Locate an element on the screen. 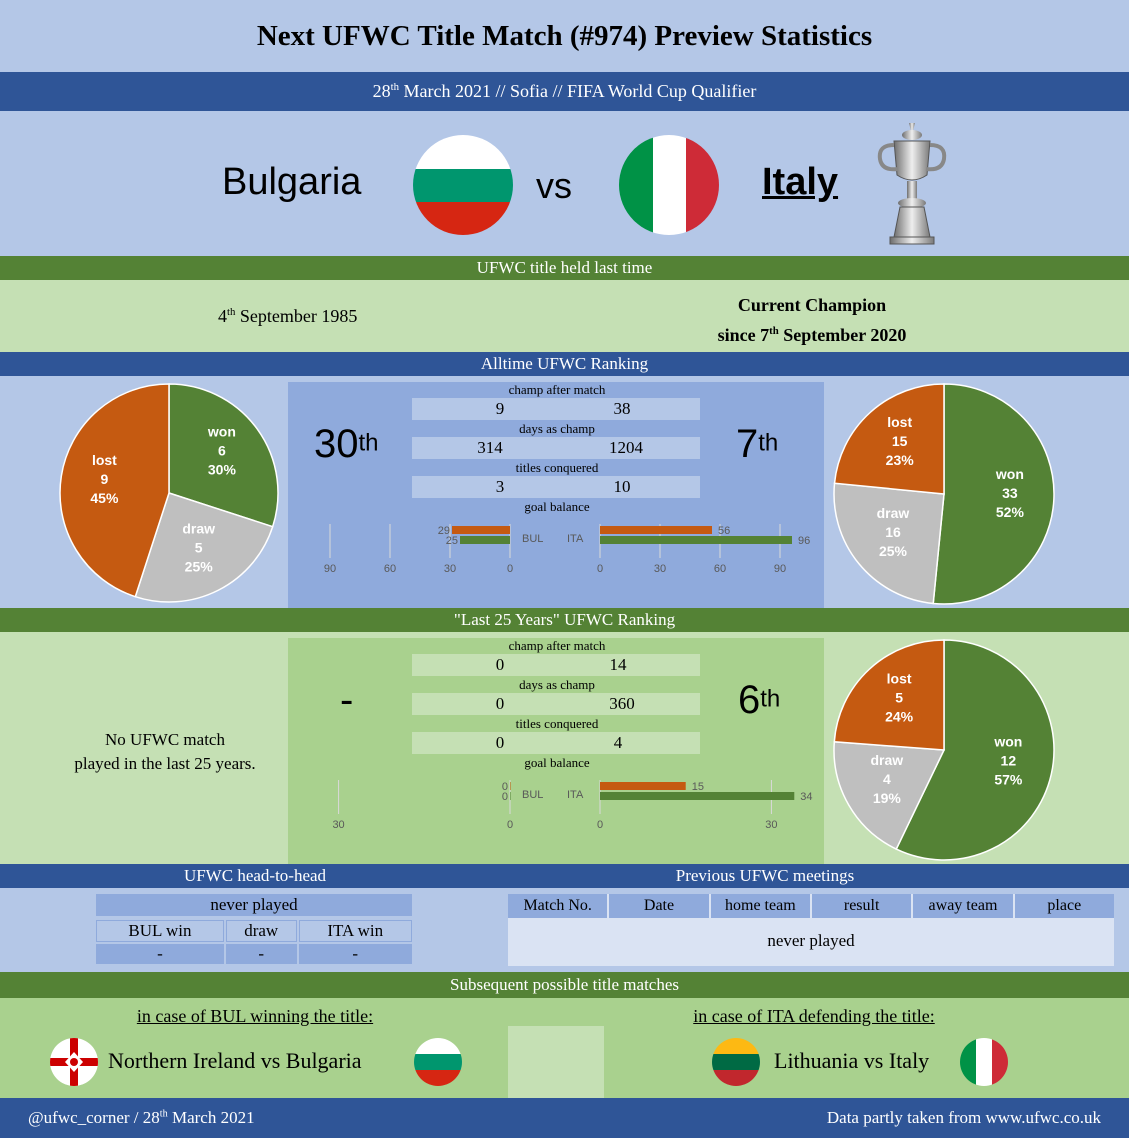 Image resolution: width=1129 pixels, height=1138 pixels. home-alltime-pie: won 6 30% draw 5 25% lost 9 45% is located at coordinates (169, 493).